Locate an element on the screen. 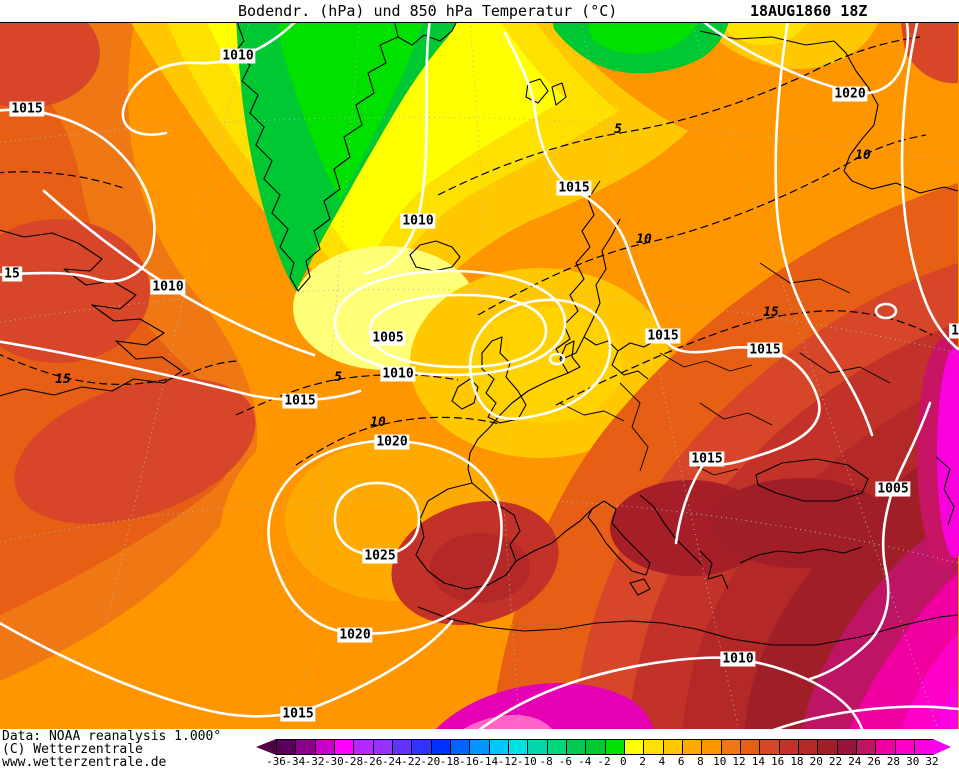 Image resolution: width=959 pixels, height=770 pixels. colorbar-tick: -30 is located at coordinates (333, 761).